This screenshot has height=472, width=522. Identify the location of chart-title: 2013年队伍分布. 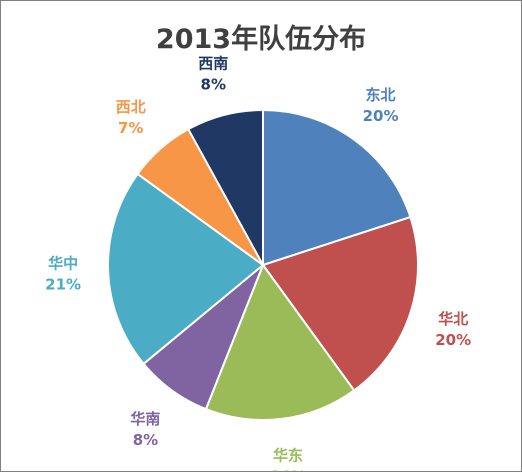
(261, 39).